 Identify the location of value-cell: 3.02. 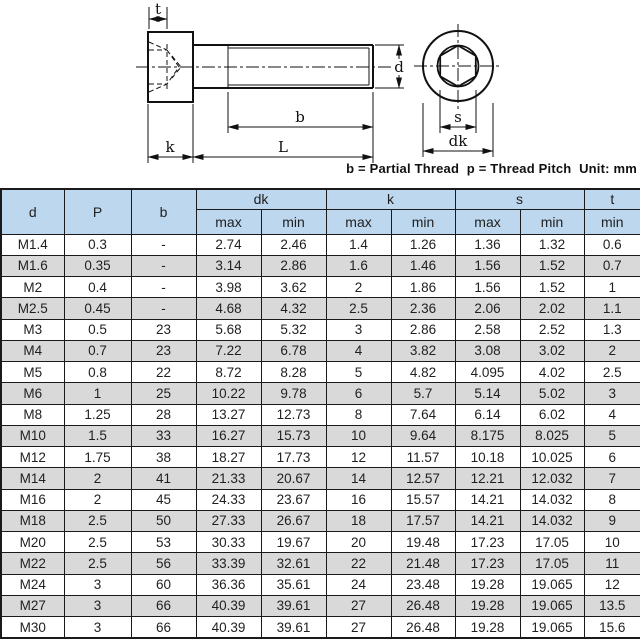
(552, 351).